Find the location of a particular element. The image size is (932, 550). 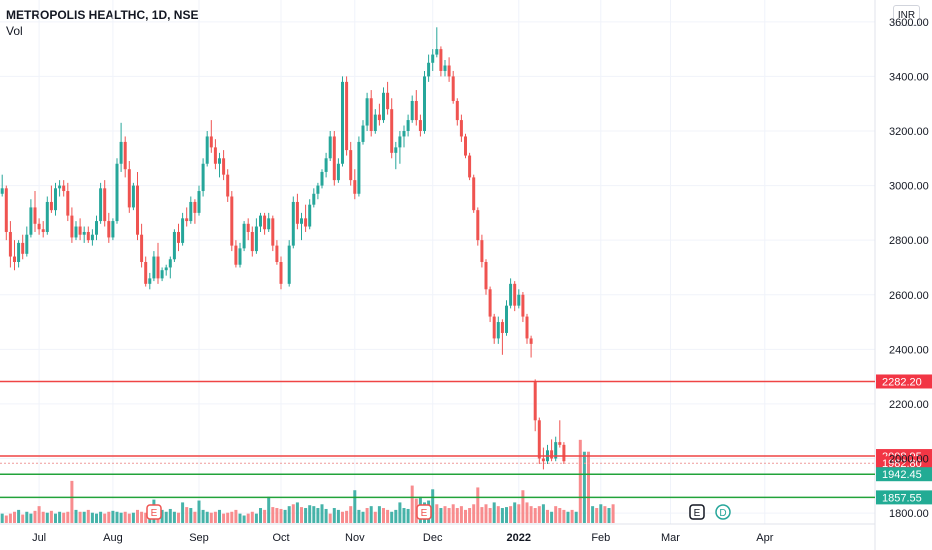

price-level-tag is located at coordinates (904, 463).